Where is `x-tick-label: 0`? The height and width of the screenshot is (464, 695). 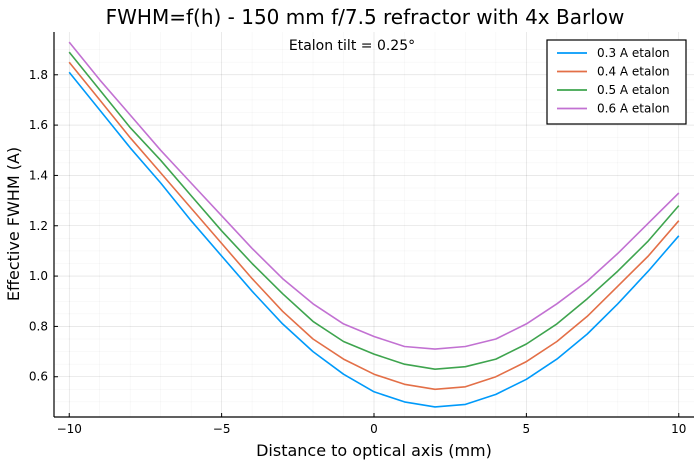
x-tick-label: 0 is located at coordinates (374, 429).